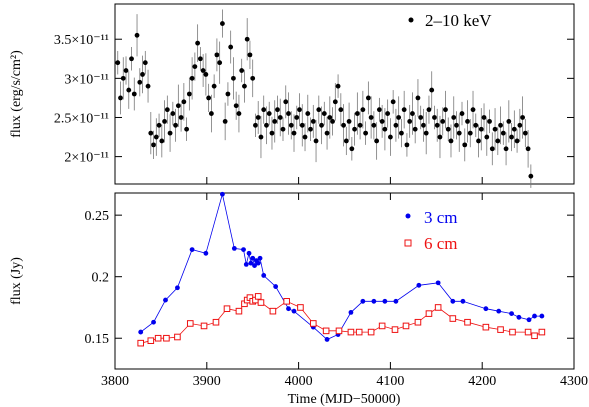  I want to click on radio-y-tick-label: 0.15, so click(97, 339).